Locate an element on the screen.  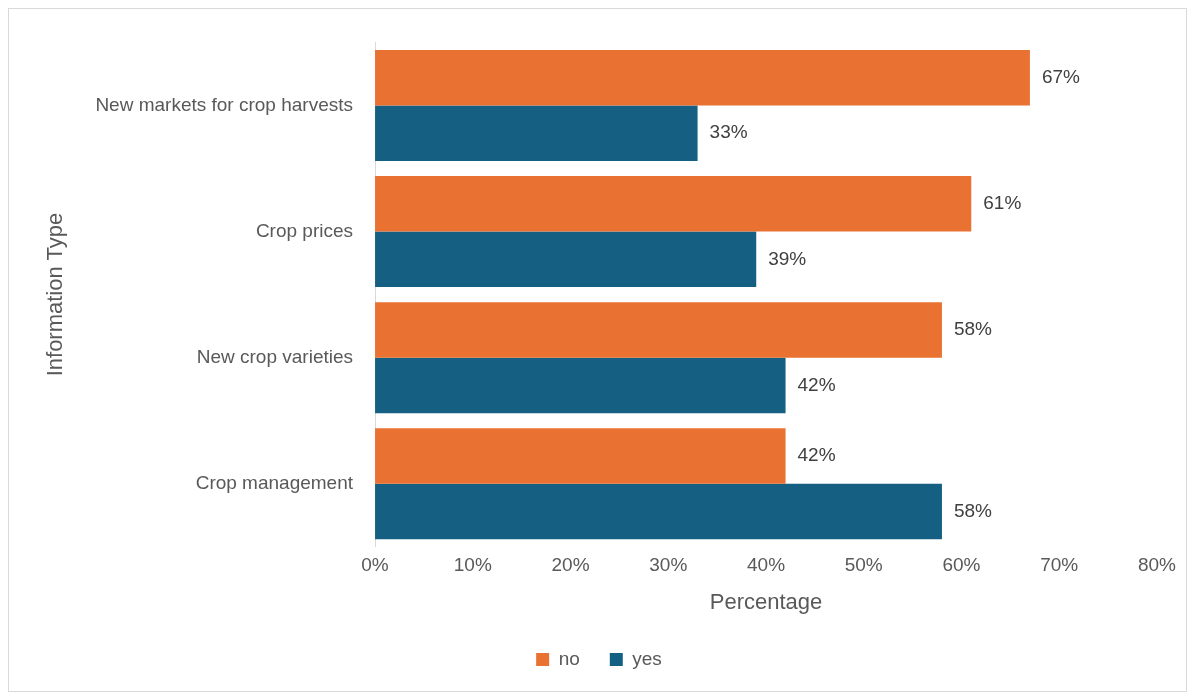
legend-label: yes is located at coordinates (647, 658).